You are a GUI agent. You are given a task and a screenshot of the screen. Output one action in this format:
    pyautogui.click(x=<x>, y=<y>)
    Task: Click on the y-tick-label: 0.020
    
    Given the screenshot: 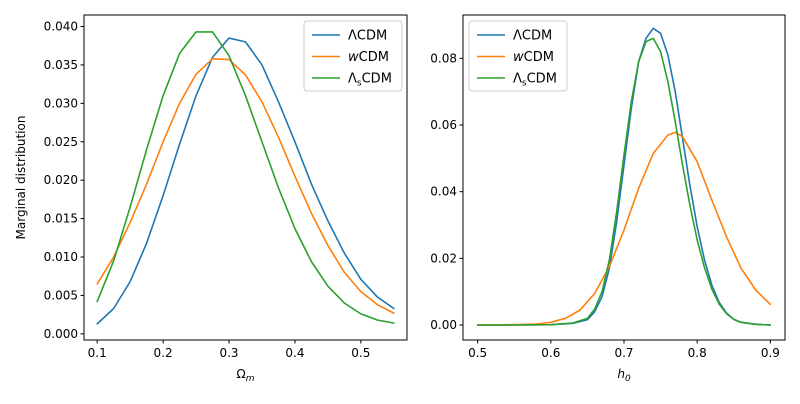 What is the action you would take?
    pyautogui.click(x=61, y=180)
    